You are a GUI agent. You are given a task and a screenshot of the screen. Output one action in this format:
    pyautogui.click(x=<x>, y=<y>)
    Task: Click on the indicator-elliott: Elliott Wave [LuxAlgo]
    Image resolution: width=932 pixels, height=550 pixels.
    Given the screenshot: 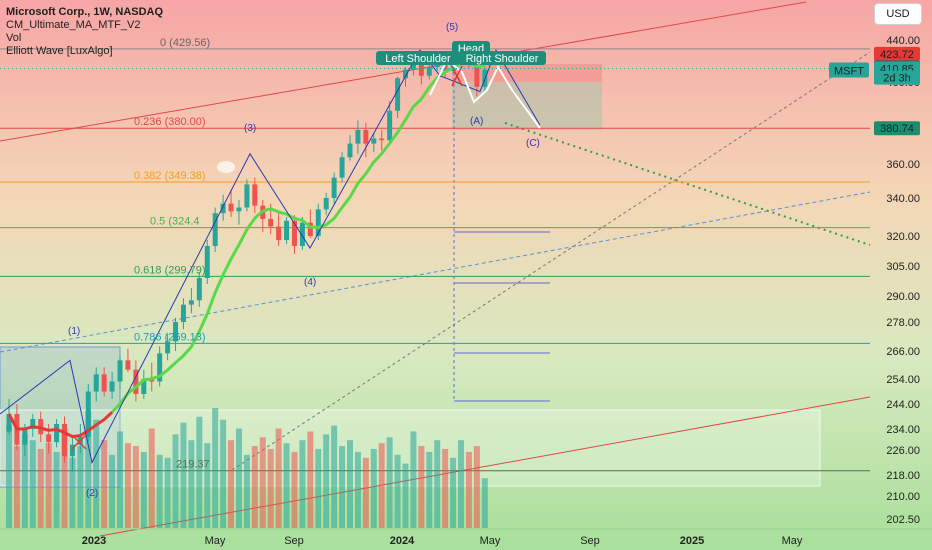 What is the action you would take?
    pyautogui.click(x=59, y=51)
    